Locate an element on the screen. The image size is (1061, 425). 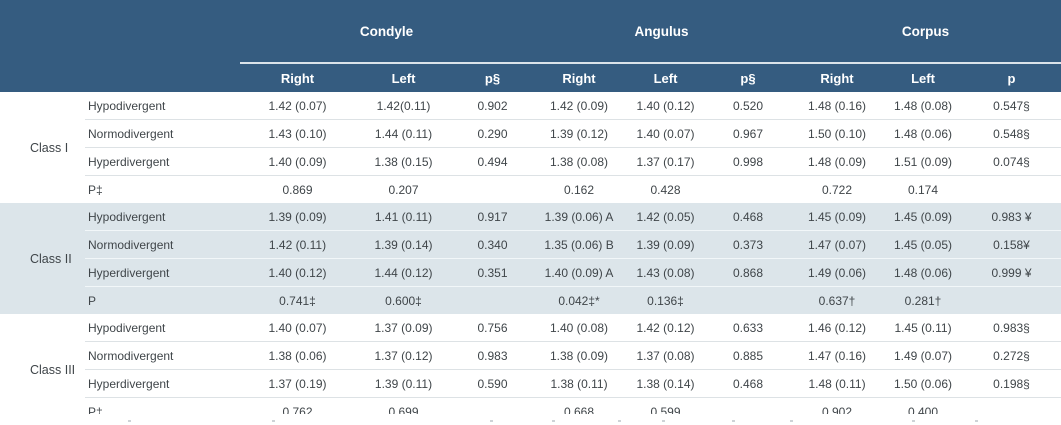
value-cell: 1.48 (0.16) is located at coordinates (837, 105).